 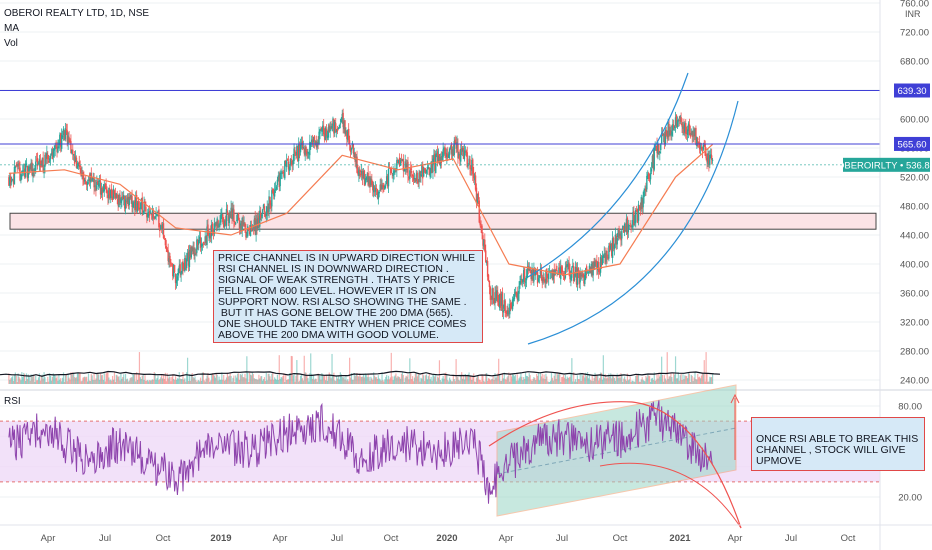 What do you see at coordinates (735, 398) in the screenshot?
I see `rsi-breakout-arrow-head` at bounding box center [735, 398].